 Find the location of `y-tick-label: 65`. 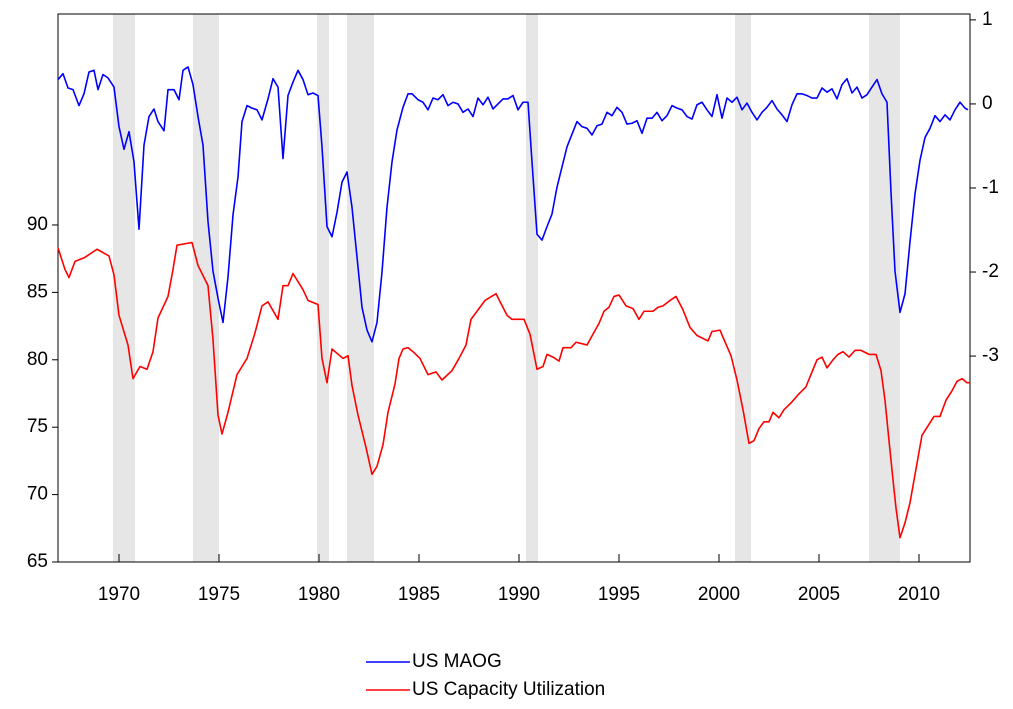

y-tick-label: 65 is located at coordinates (37, 561).